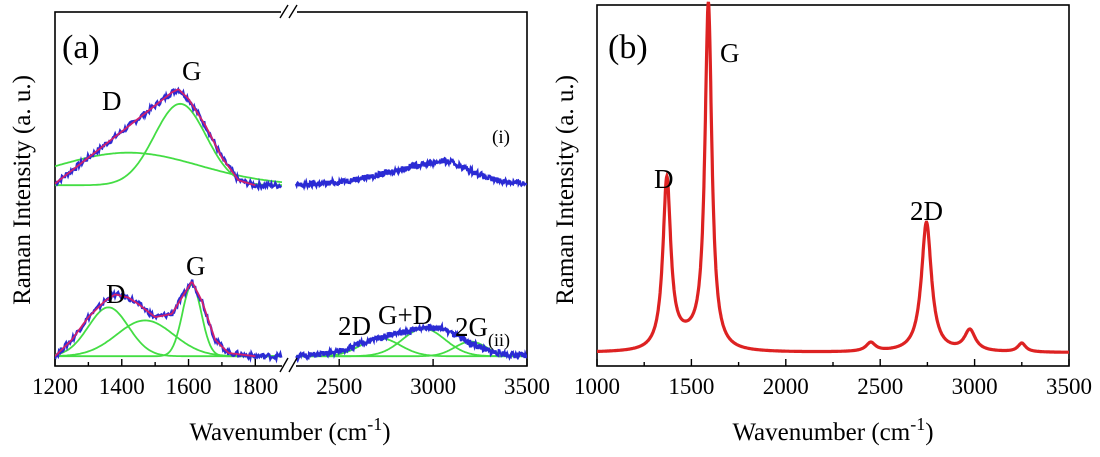 This screenshot has width=1100, height=457. I want to click on series-0-fit-envelope, so click(155, 137).